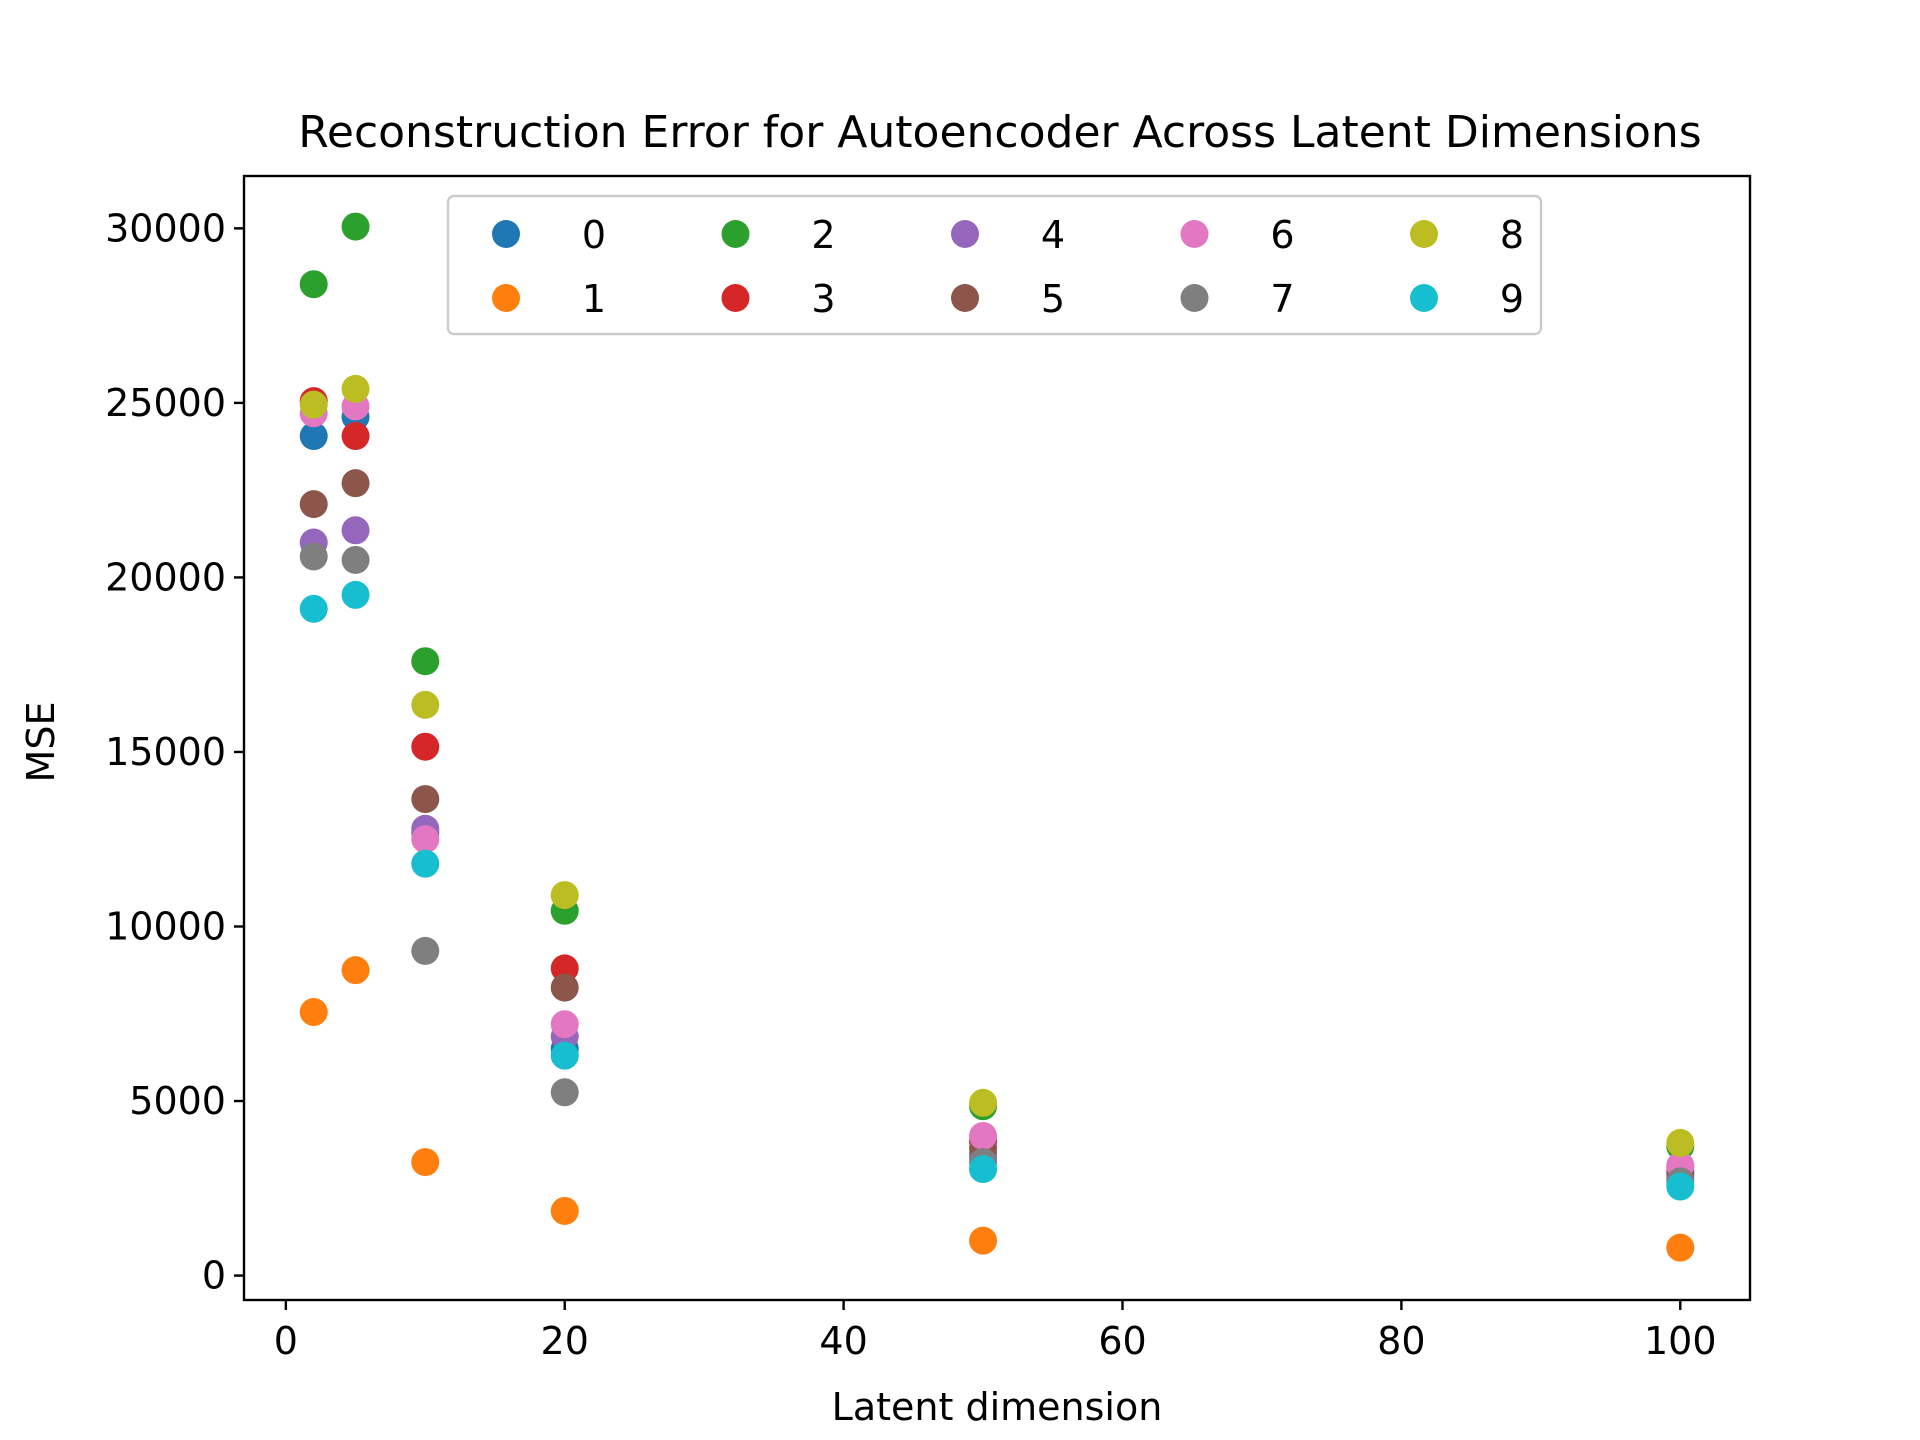 The height and width of the screenshot is (1440, 1920). I want to click on x-tick-label: 60, so click(1122, 1341).